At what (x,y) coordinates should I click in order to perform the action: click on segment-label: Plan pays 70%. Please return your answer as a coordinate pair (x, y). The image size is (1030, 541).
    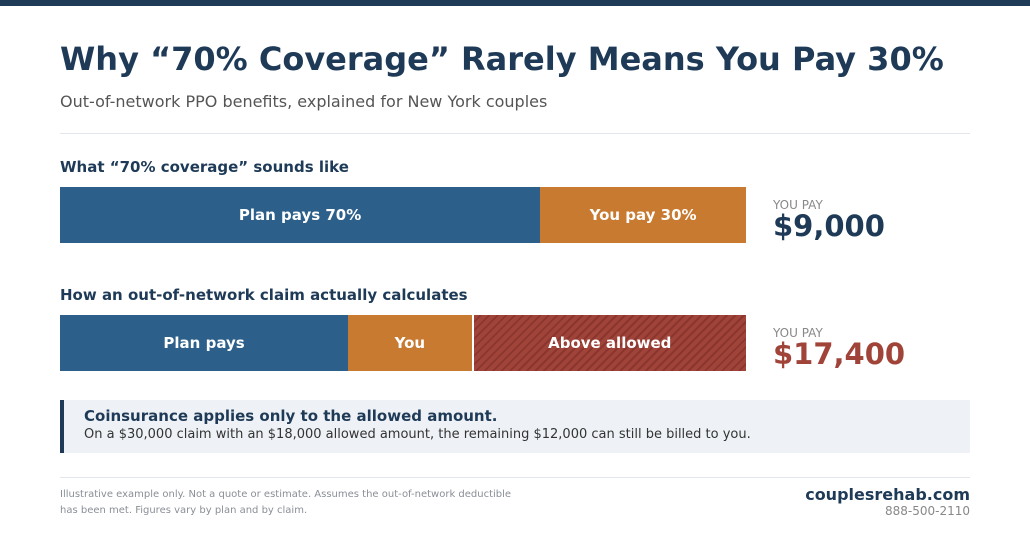
    Looking at the image, I should click on (300, 215).